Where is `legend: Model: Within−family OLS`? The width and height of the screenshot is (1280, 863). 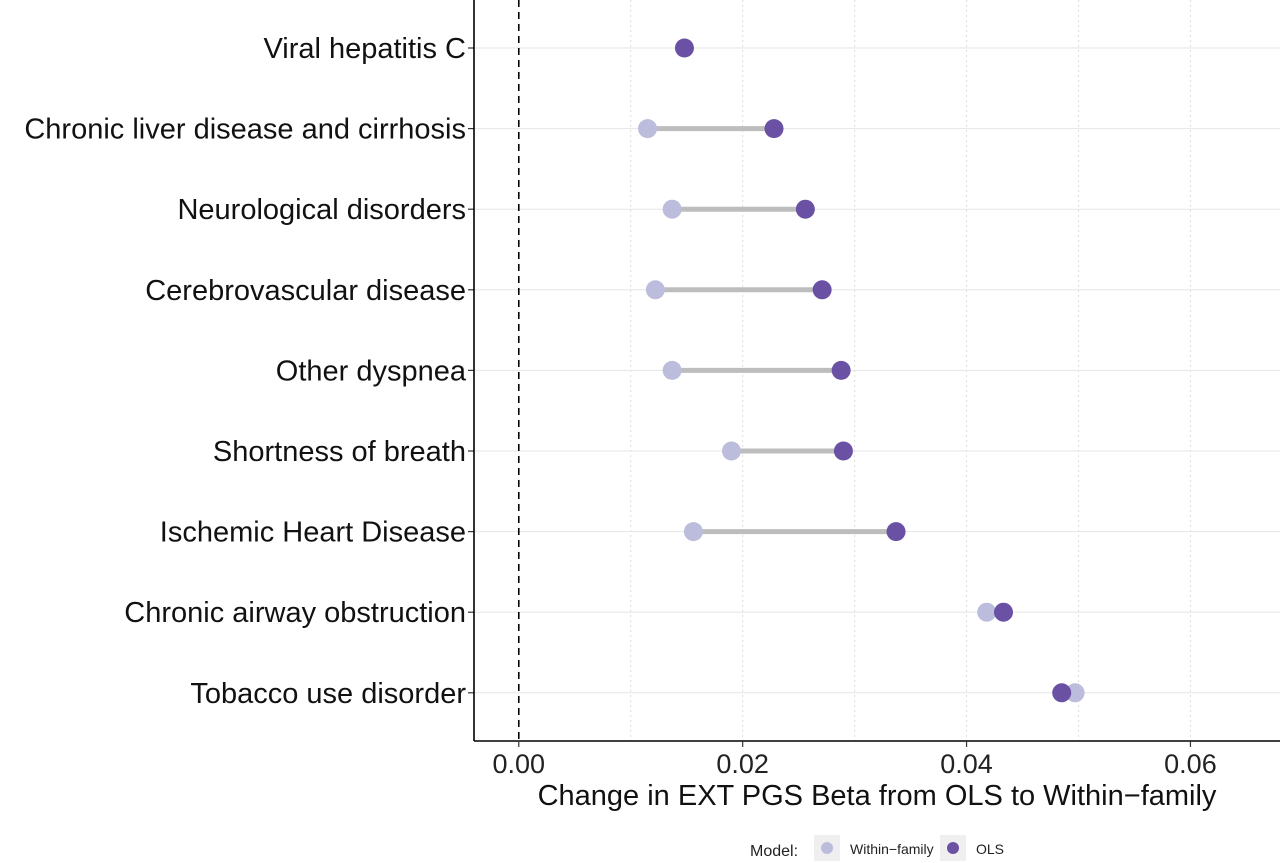 legend: Model: Within−family OLS is located at coordinates (877, 848).